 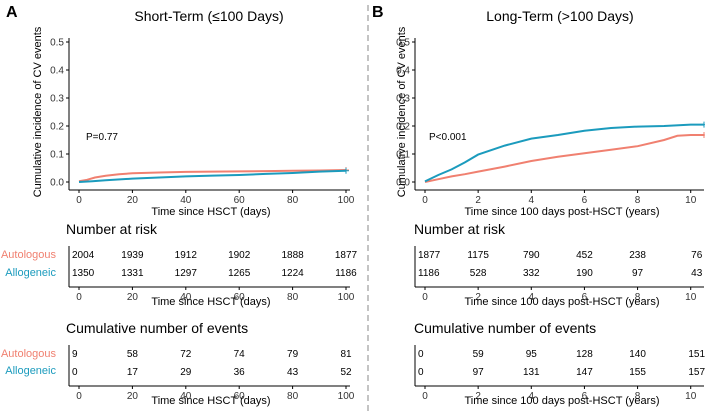 What do you see at coordinates (133, 354) in the screenshot?
I see `pa-events-cell: 58` at bounding box center [133, 354].